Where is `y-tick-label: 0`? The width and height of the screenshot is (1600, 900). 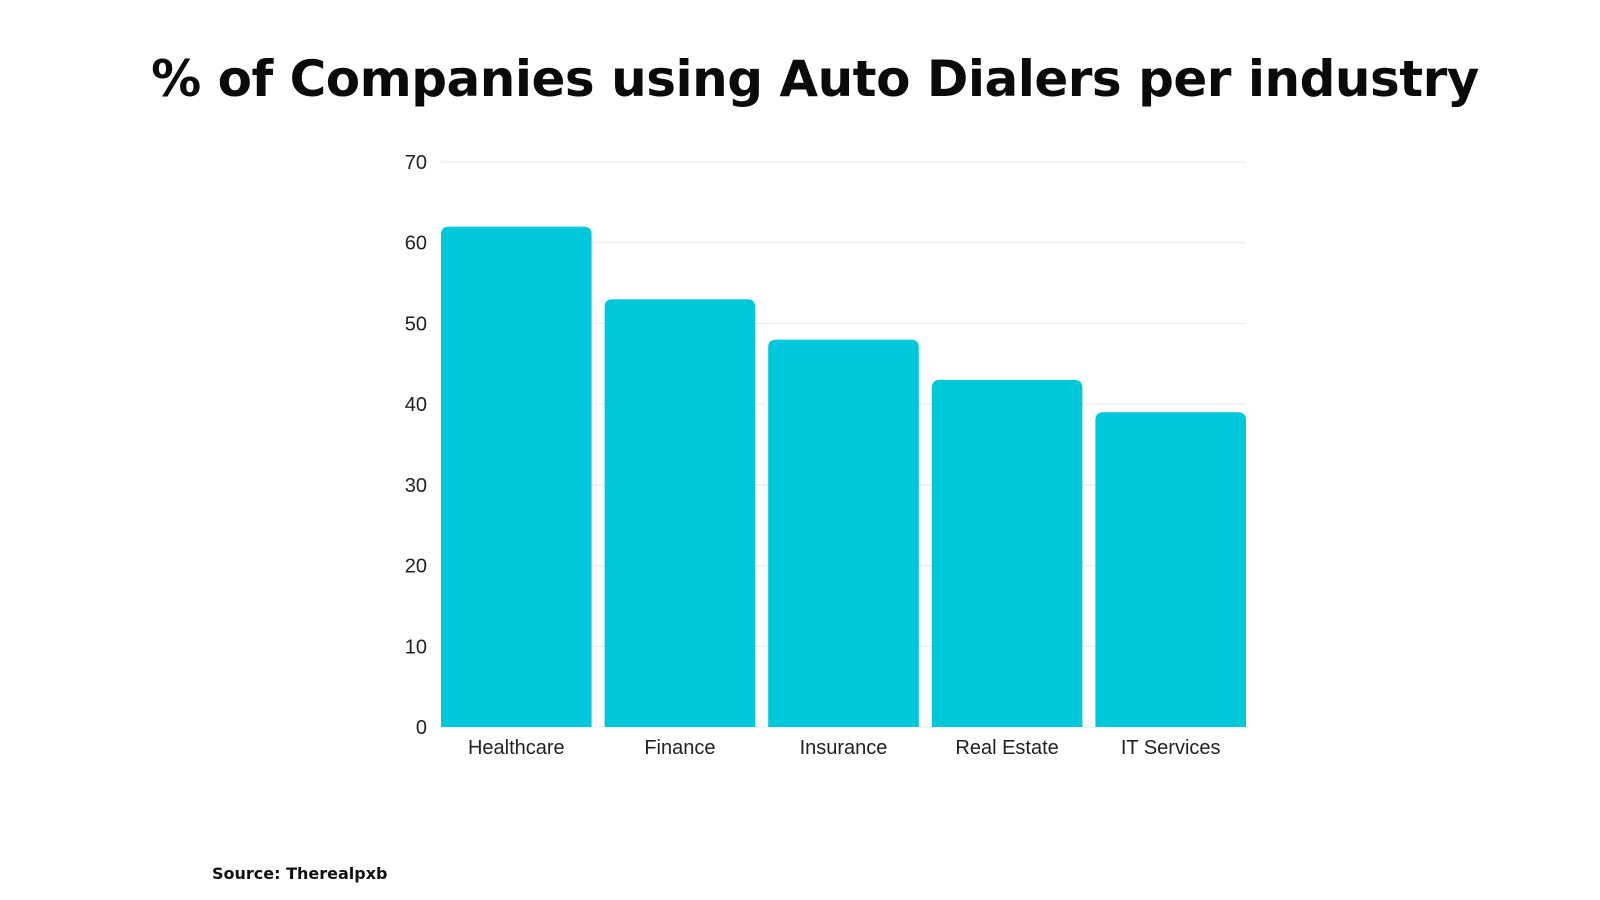
y-tick-label: 0 is located at coordinates (421, 728).